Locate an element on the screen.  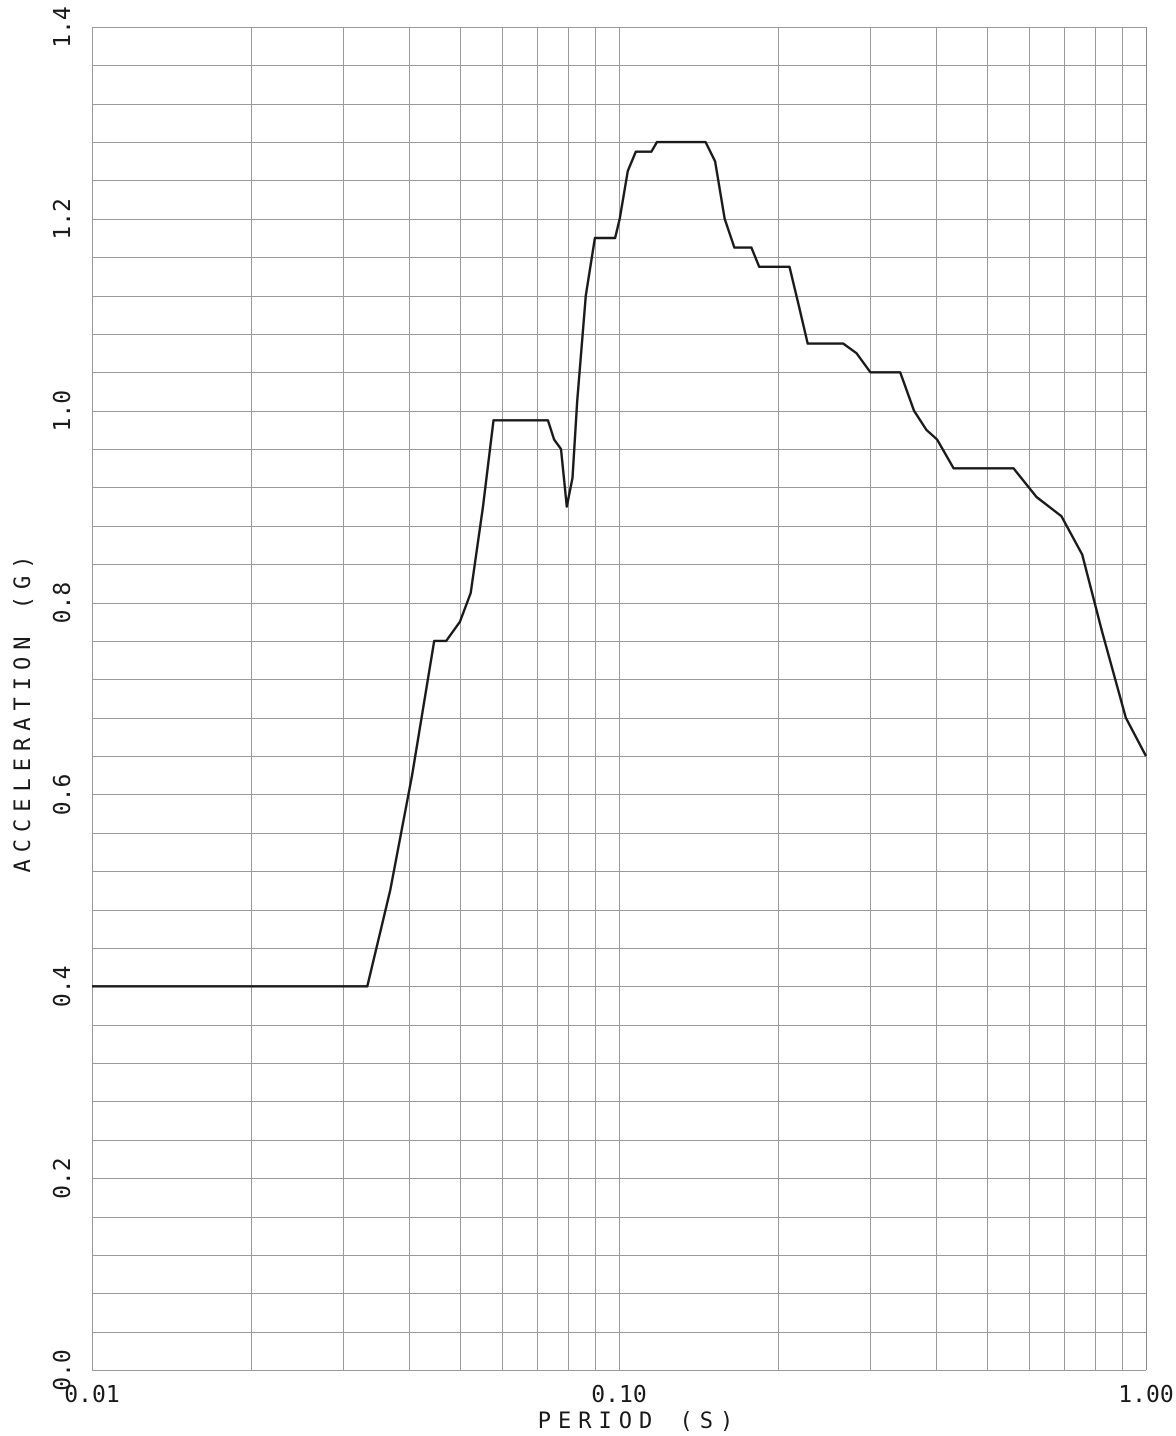
y-axis-title: ACCELERATION (G) is located at coordinates (23, 711).